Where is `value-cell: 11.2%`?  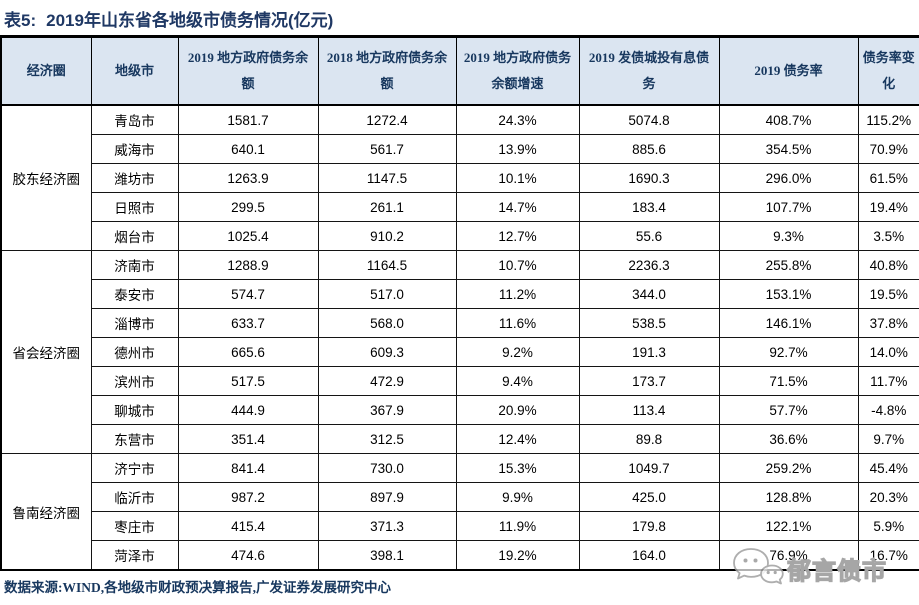
value-cell: 11.2% is located at coordinates (517, 294).